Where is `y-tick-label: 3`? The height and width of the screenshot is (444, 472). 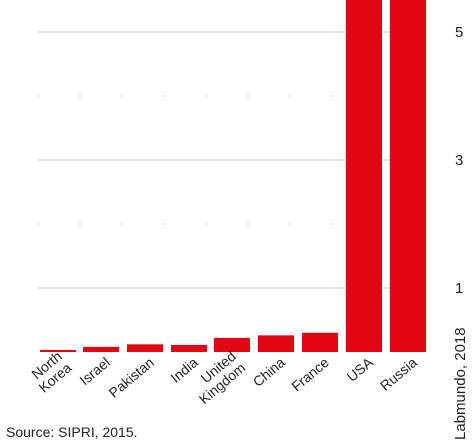 y-tick-label: 3 is located at coordinates (459, 160).